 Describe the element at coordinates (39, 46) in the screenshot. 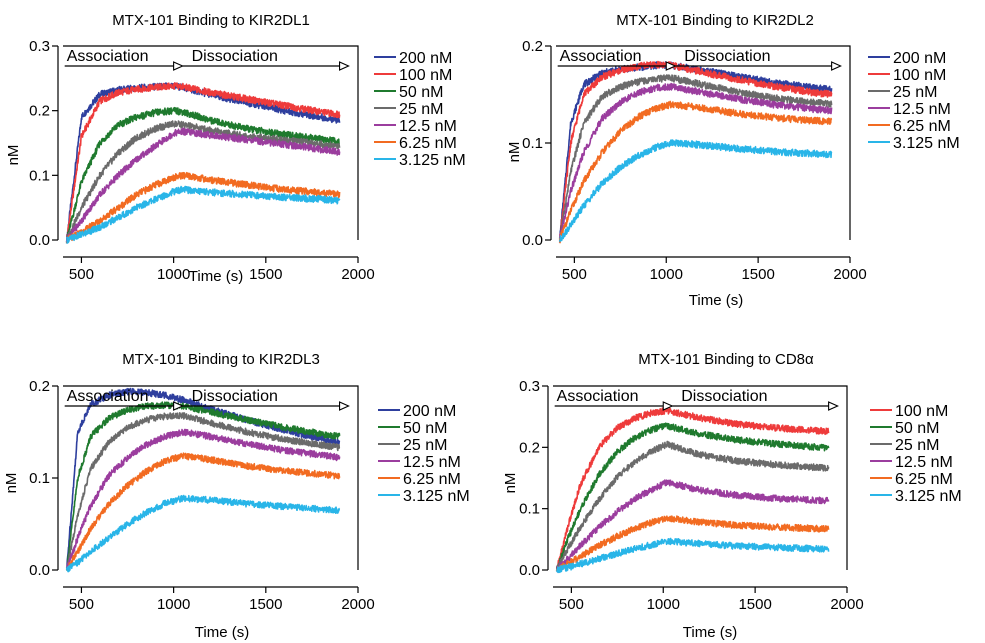

I see `y-tick-label: 0.3` at that location.